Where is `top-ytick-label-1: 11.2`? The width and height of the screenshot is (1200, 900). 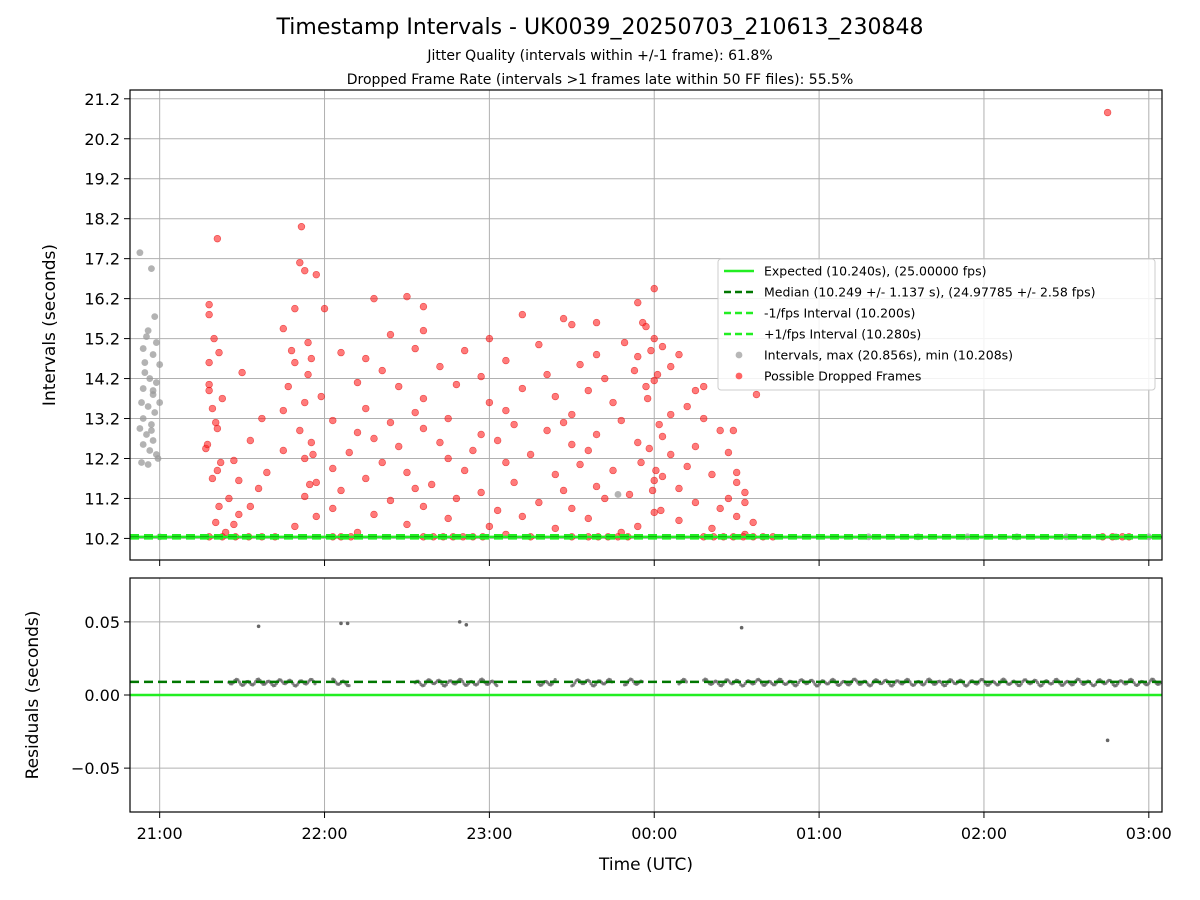 top-ytick-label-1: 11.2 is located at coordinates (102, 498).